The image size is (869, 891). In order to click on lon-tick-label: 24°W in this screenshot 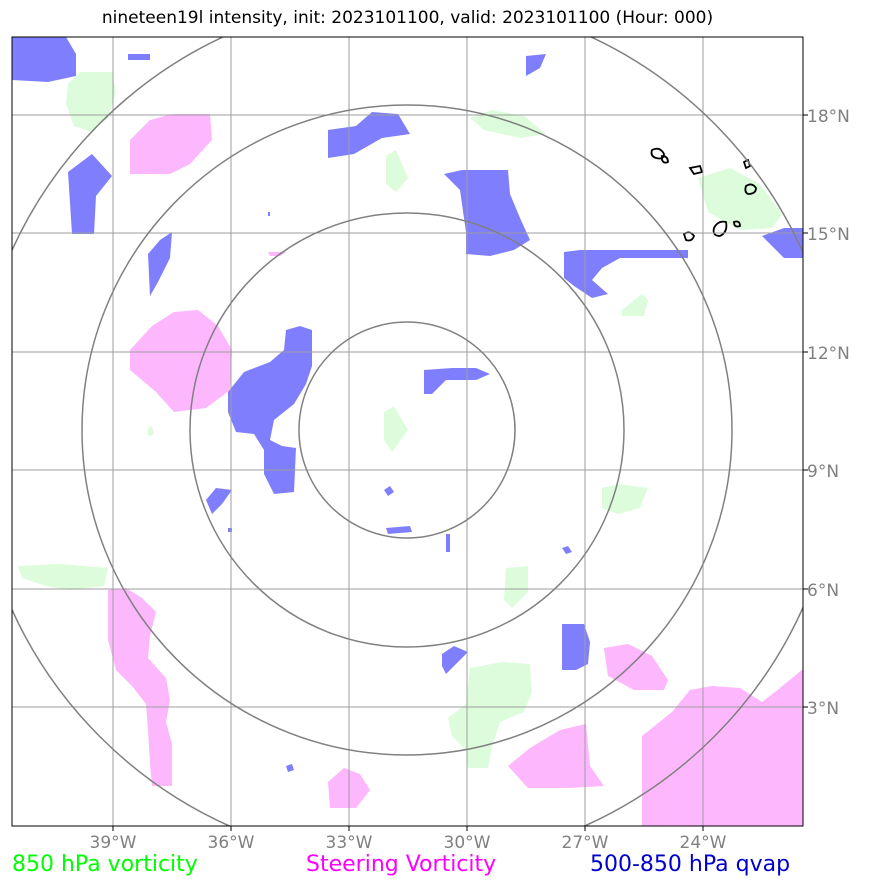, I will do `click(703, 843)`.